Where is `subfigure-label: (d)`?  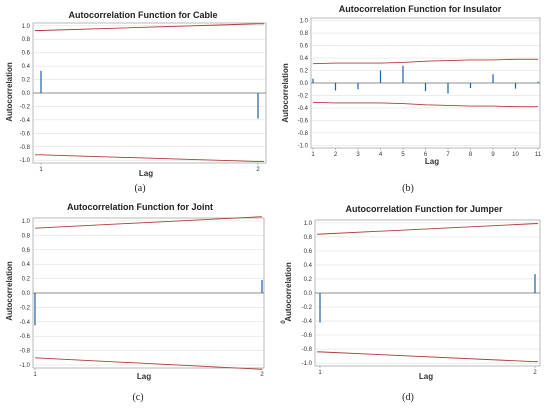
subfigure-label: (d) is located at coordinates (408, 397).